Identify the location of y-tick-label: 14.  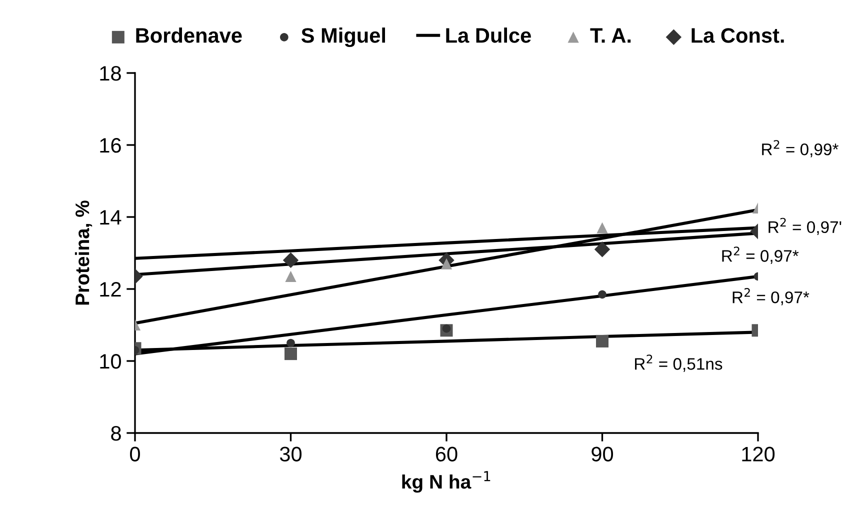
(111, 217).